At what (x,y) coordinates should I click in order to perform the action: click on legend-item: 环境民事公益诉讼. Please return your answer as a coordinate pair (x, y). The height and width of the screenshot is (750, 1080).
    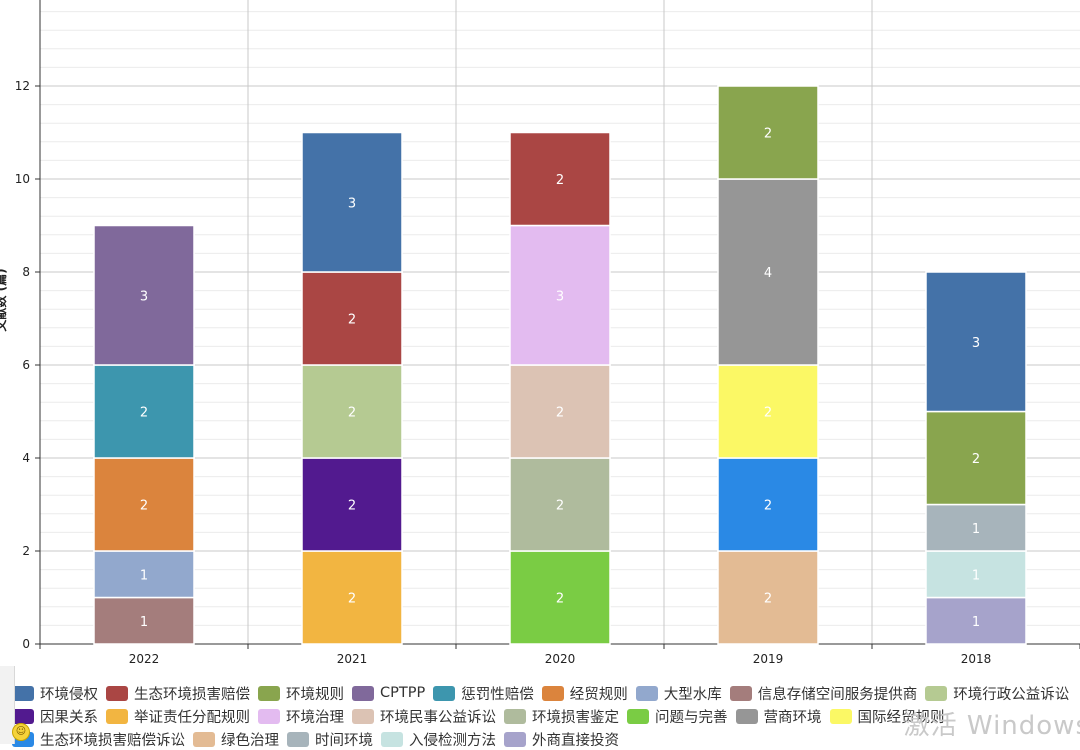
    Looking at the image, I should click on (424, 716).